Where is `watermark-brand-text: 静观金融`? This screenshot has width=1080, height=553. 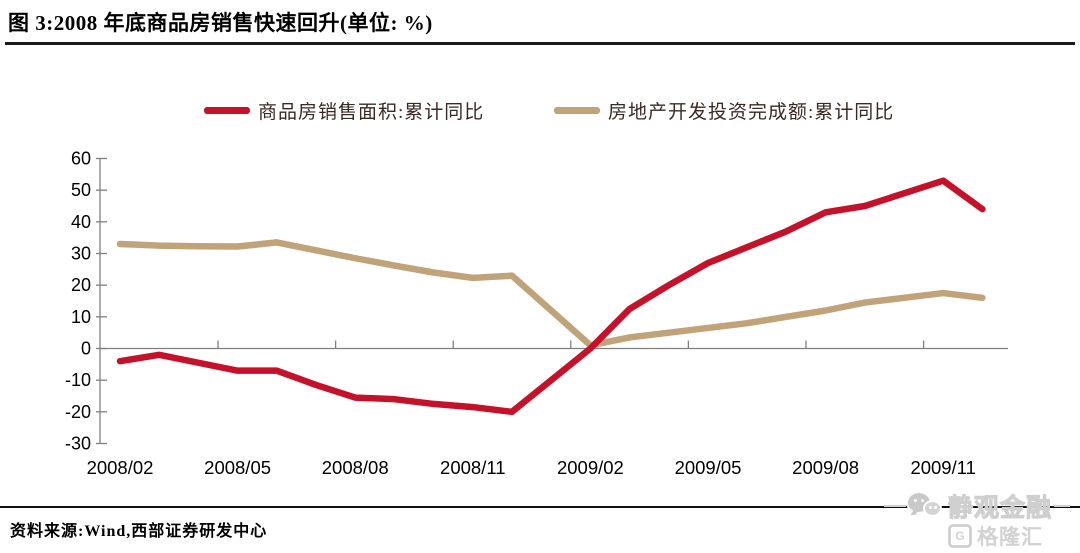
watermark-brand-text: 静观金融 is located at coordinates (1000, 508).